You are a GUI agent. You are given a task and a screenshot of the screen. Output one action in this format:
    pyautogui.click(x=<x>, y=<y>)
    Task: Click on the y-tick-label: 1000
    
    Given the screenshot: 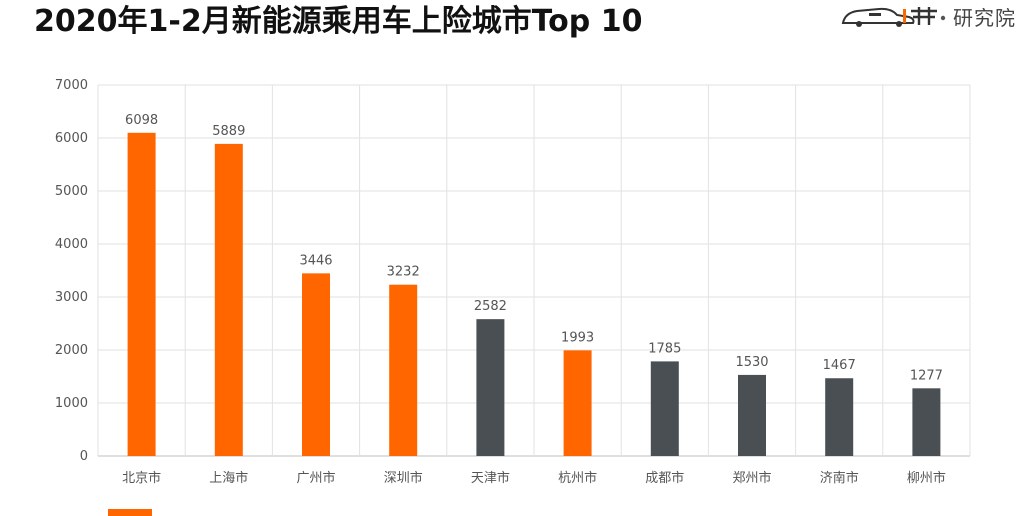 What is the action you would take?
    pyautogui.click(x=71, y=403)
    